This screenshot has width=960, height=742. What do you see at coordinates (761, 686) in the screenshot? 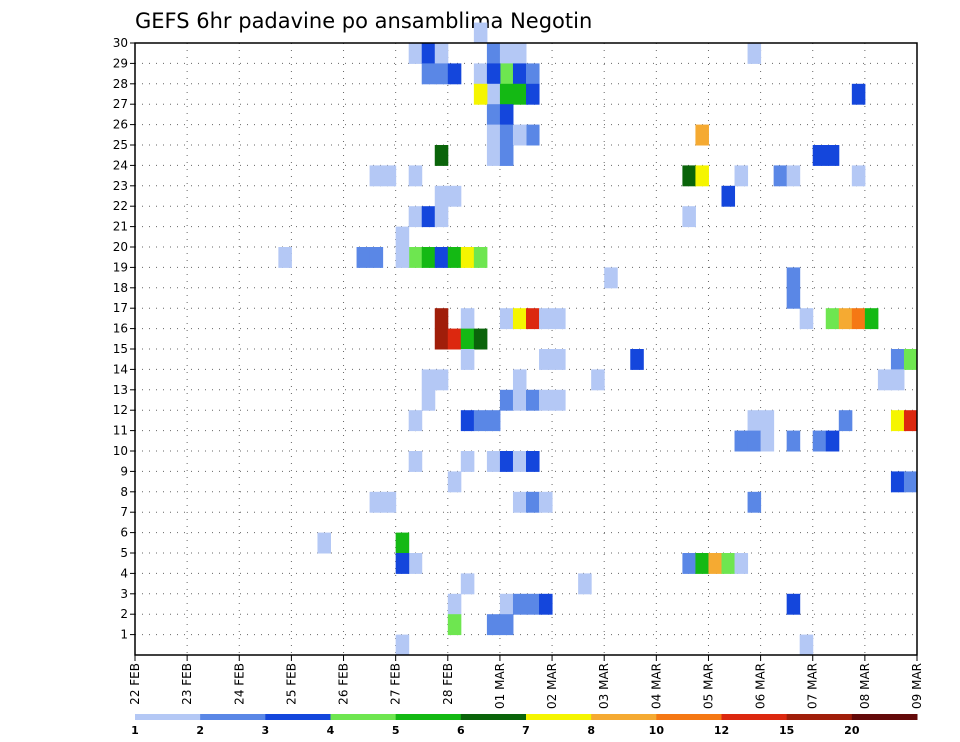
I see `x-tick-label: 06 MAR` at bounding box center [761, 686].